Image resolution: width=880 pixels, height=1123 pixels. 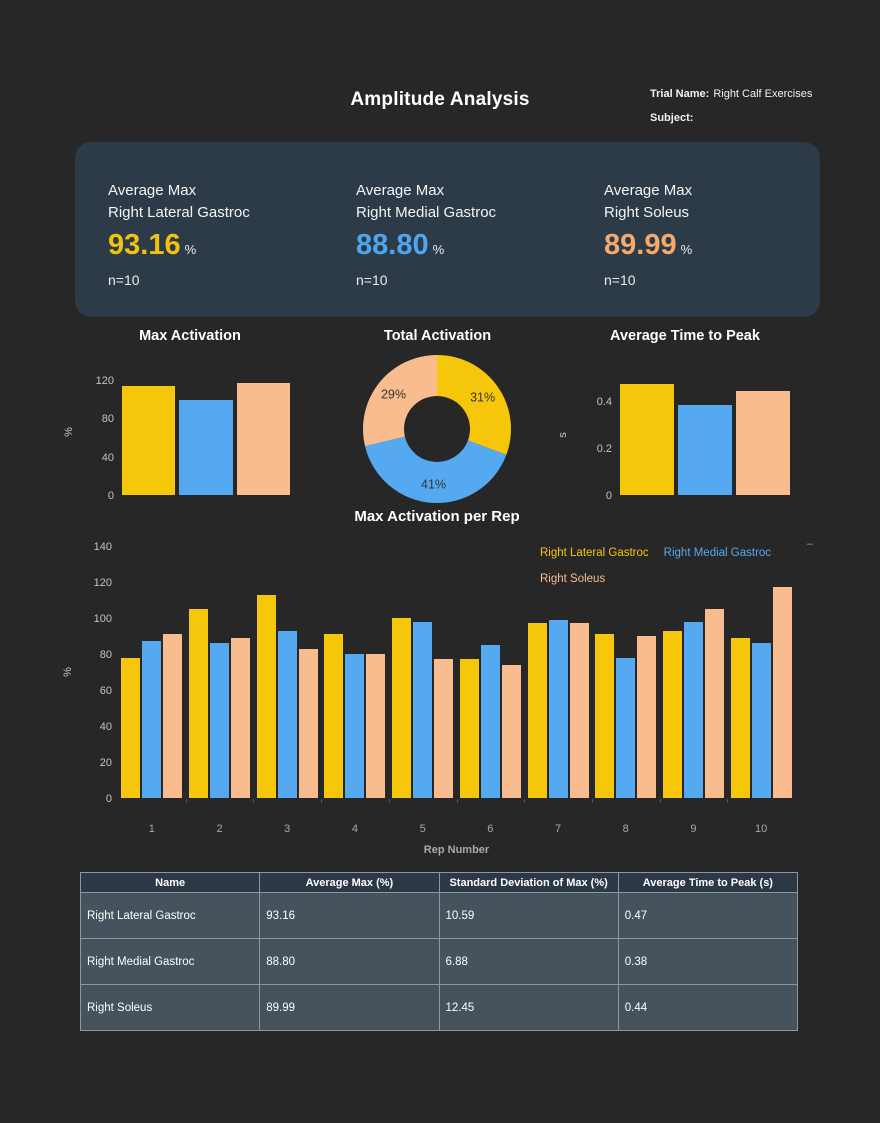 I want to click on rep-chart-x-axis-title: Rep Number, so click(x=456, y=850).